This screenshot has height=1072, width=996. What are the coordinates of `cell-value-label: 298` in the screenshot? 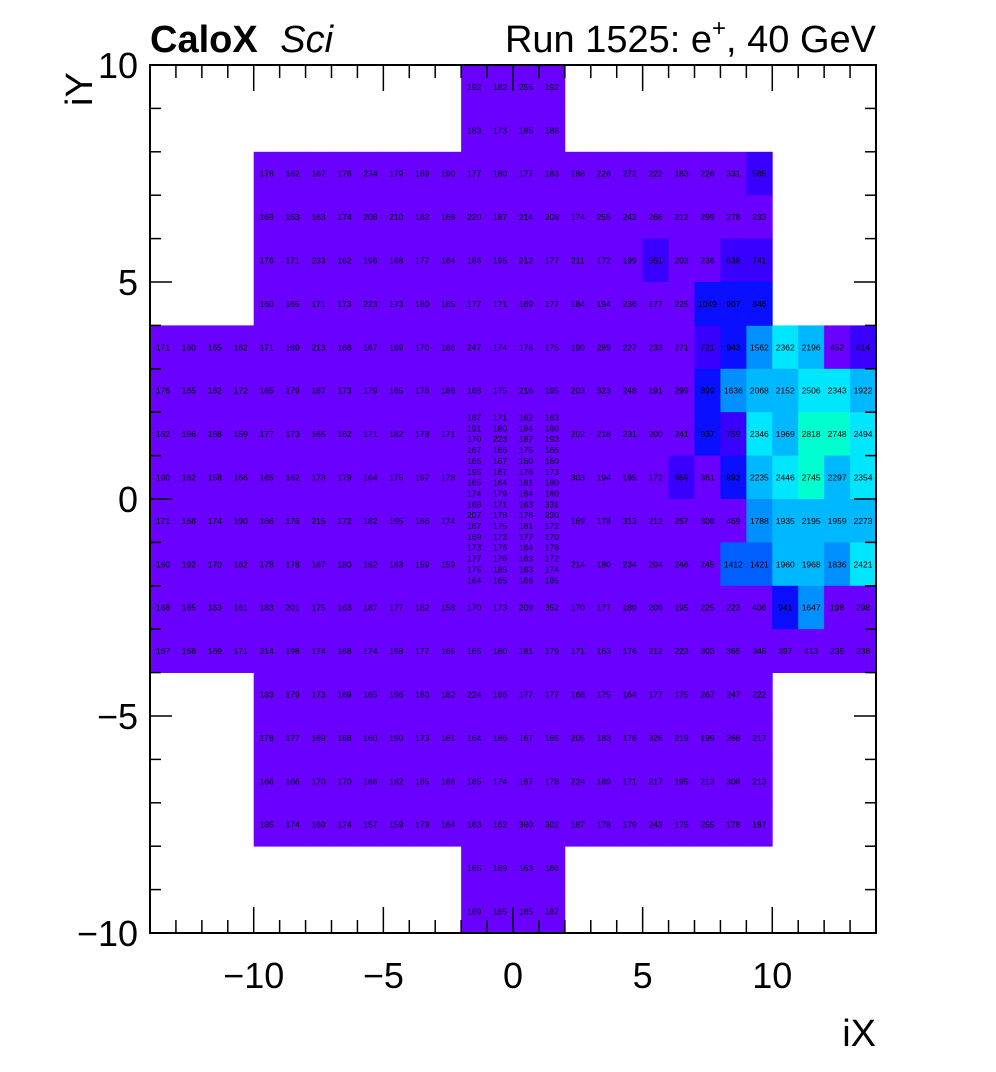 It's located at (863, 608).